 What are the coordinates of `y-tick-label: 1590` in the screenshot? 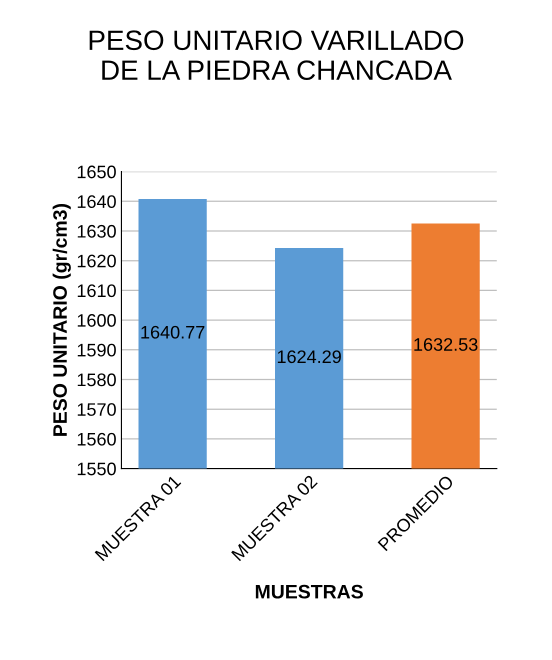 It's located at (97, 350).